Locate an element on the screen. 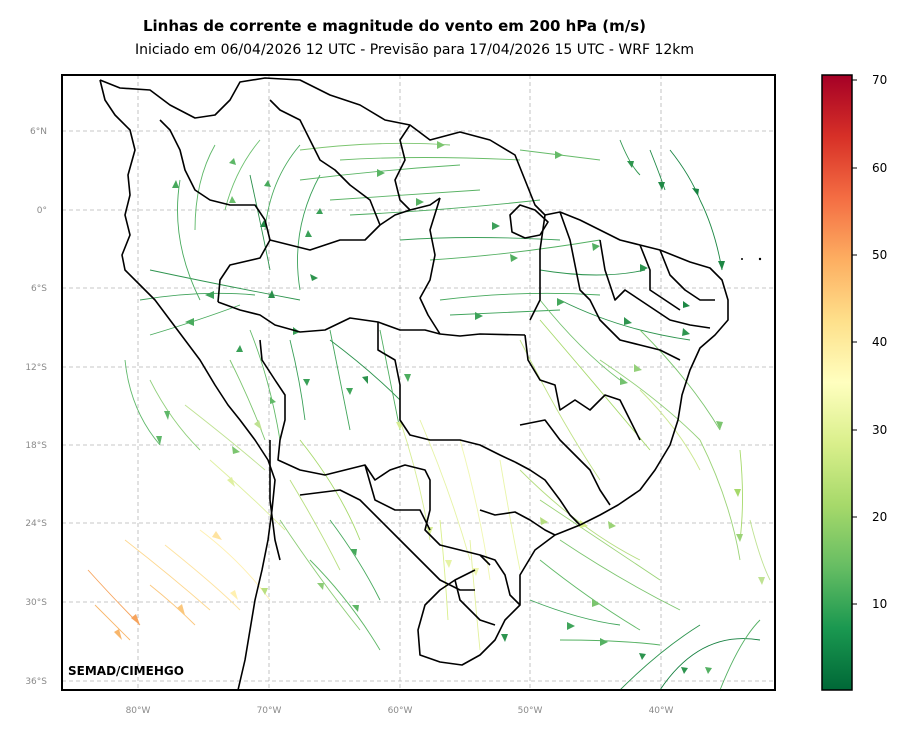  colorbar-gradient is located at coordinates (837, 382).